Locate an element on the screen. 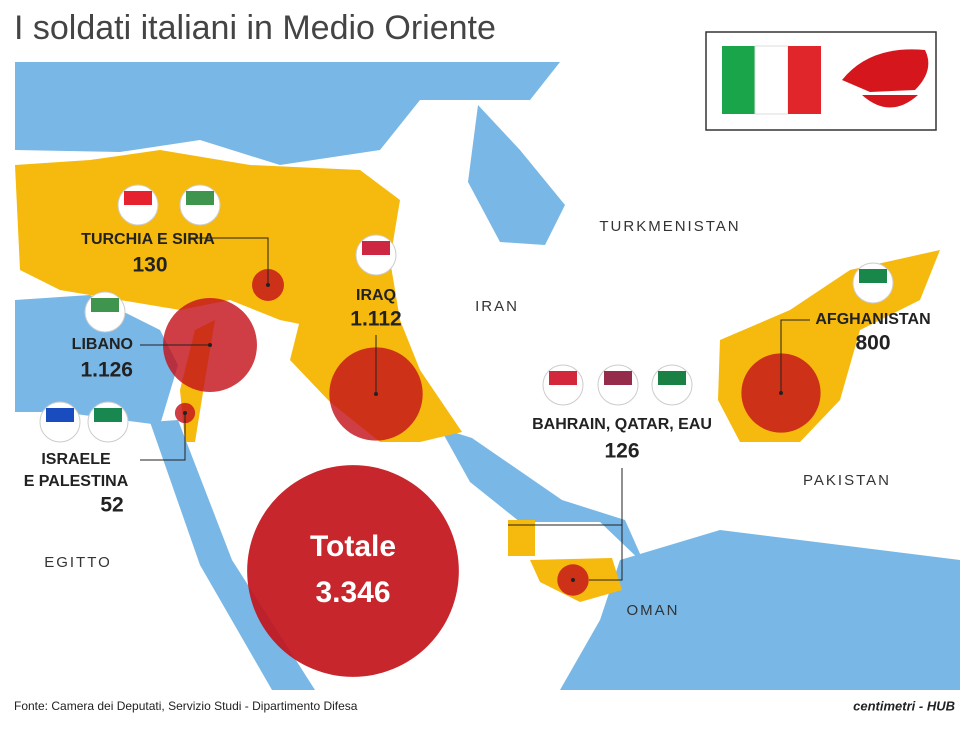 The image size is (969, 729). region-label: E PALESTINA is located at coordinates (76, 481).